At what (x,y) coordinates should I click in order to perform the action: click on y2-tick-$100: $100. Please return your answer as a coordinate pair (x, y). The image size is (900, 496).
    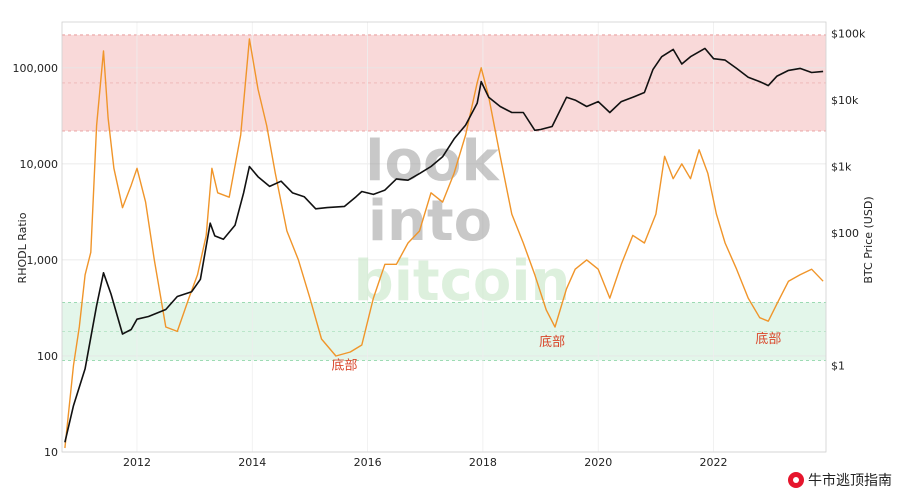
    Looking at the image, I should click on (845, 233).